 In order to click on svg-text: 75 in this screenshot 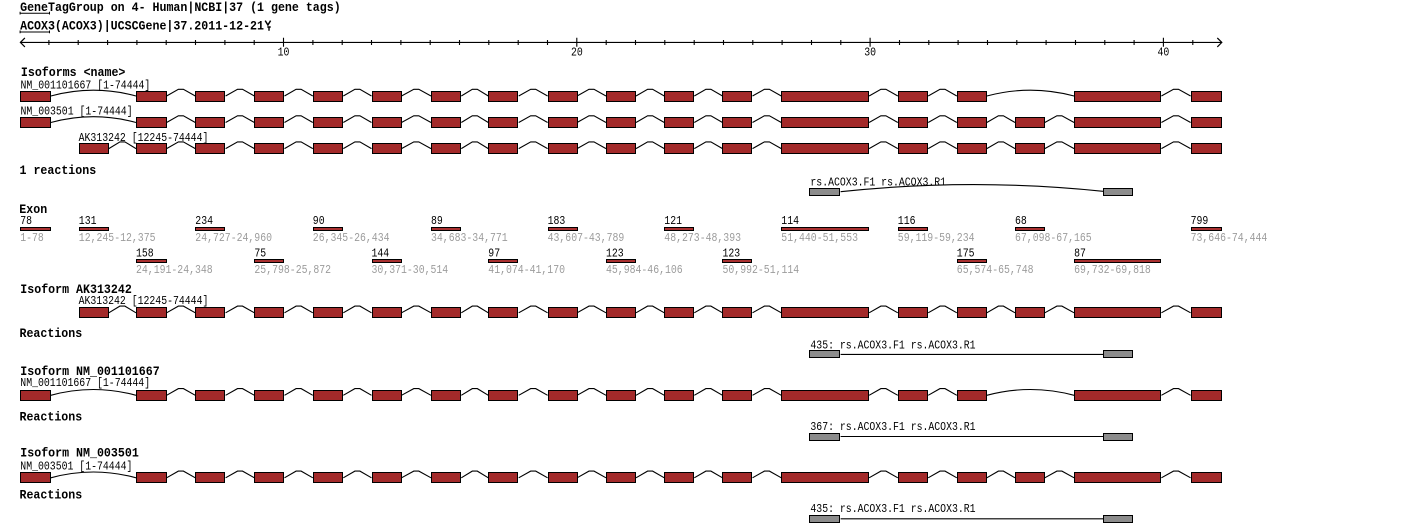, I will do `click(260, 253)`.